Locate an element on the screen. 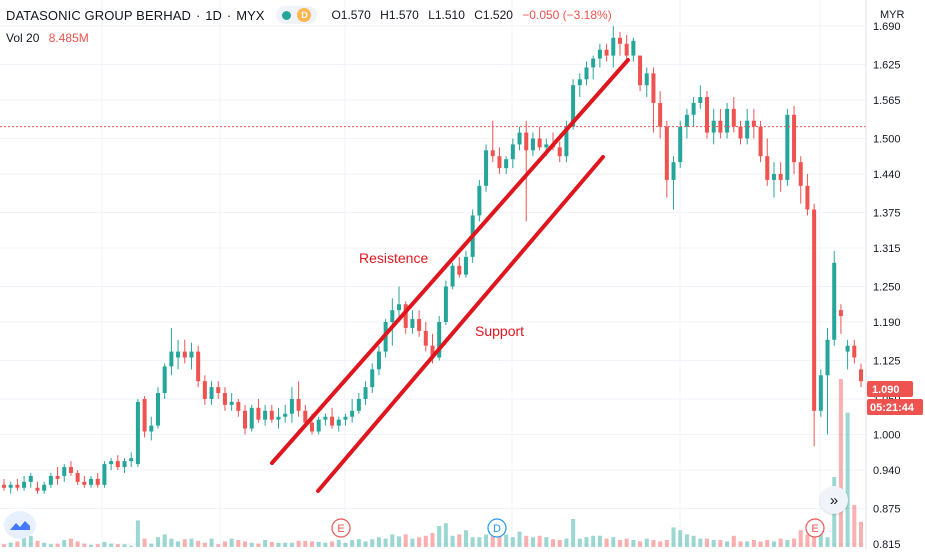 This screenshot has width=925, height=554. tradingview-logo is located at coordinates (20, 525).